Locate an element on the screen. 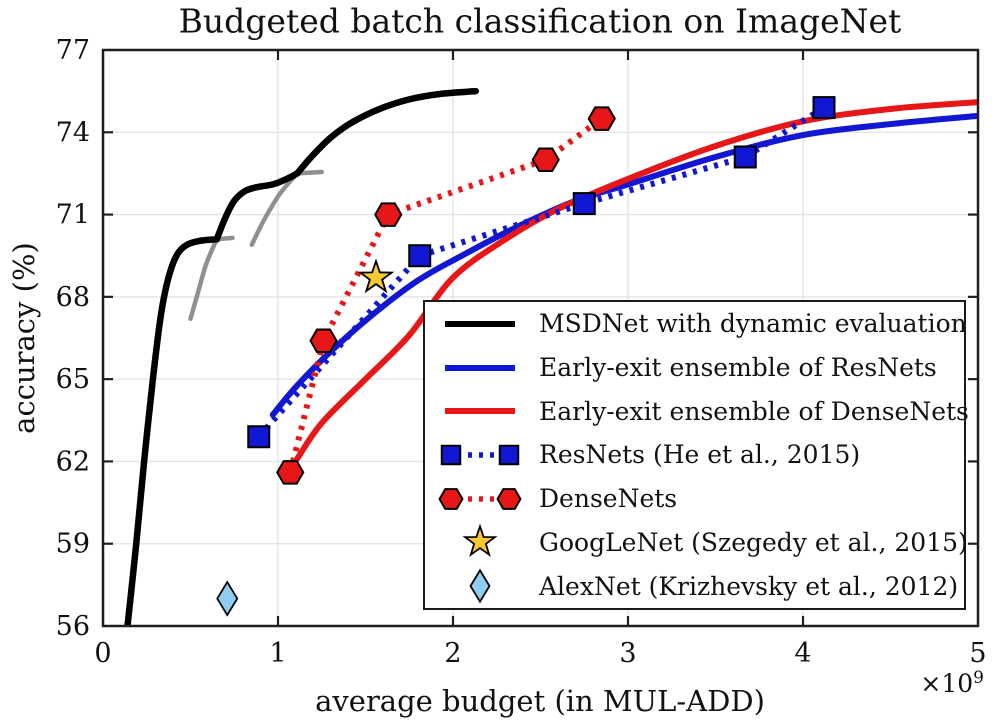  legend-sample-diamond-icon is located at coordinates (480, 586).